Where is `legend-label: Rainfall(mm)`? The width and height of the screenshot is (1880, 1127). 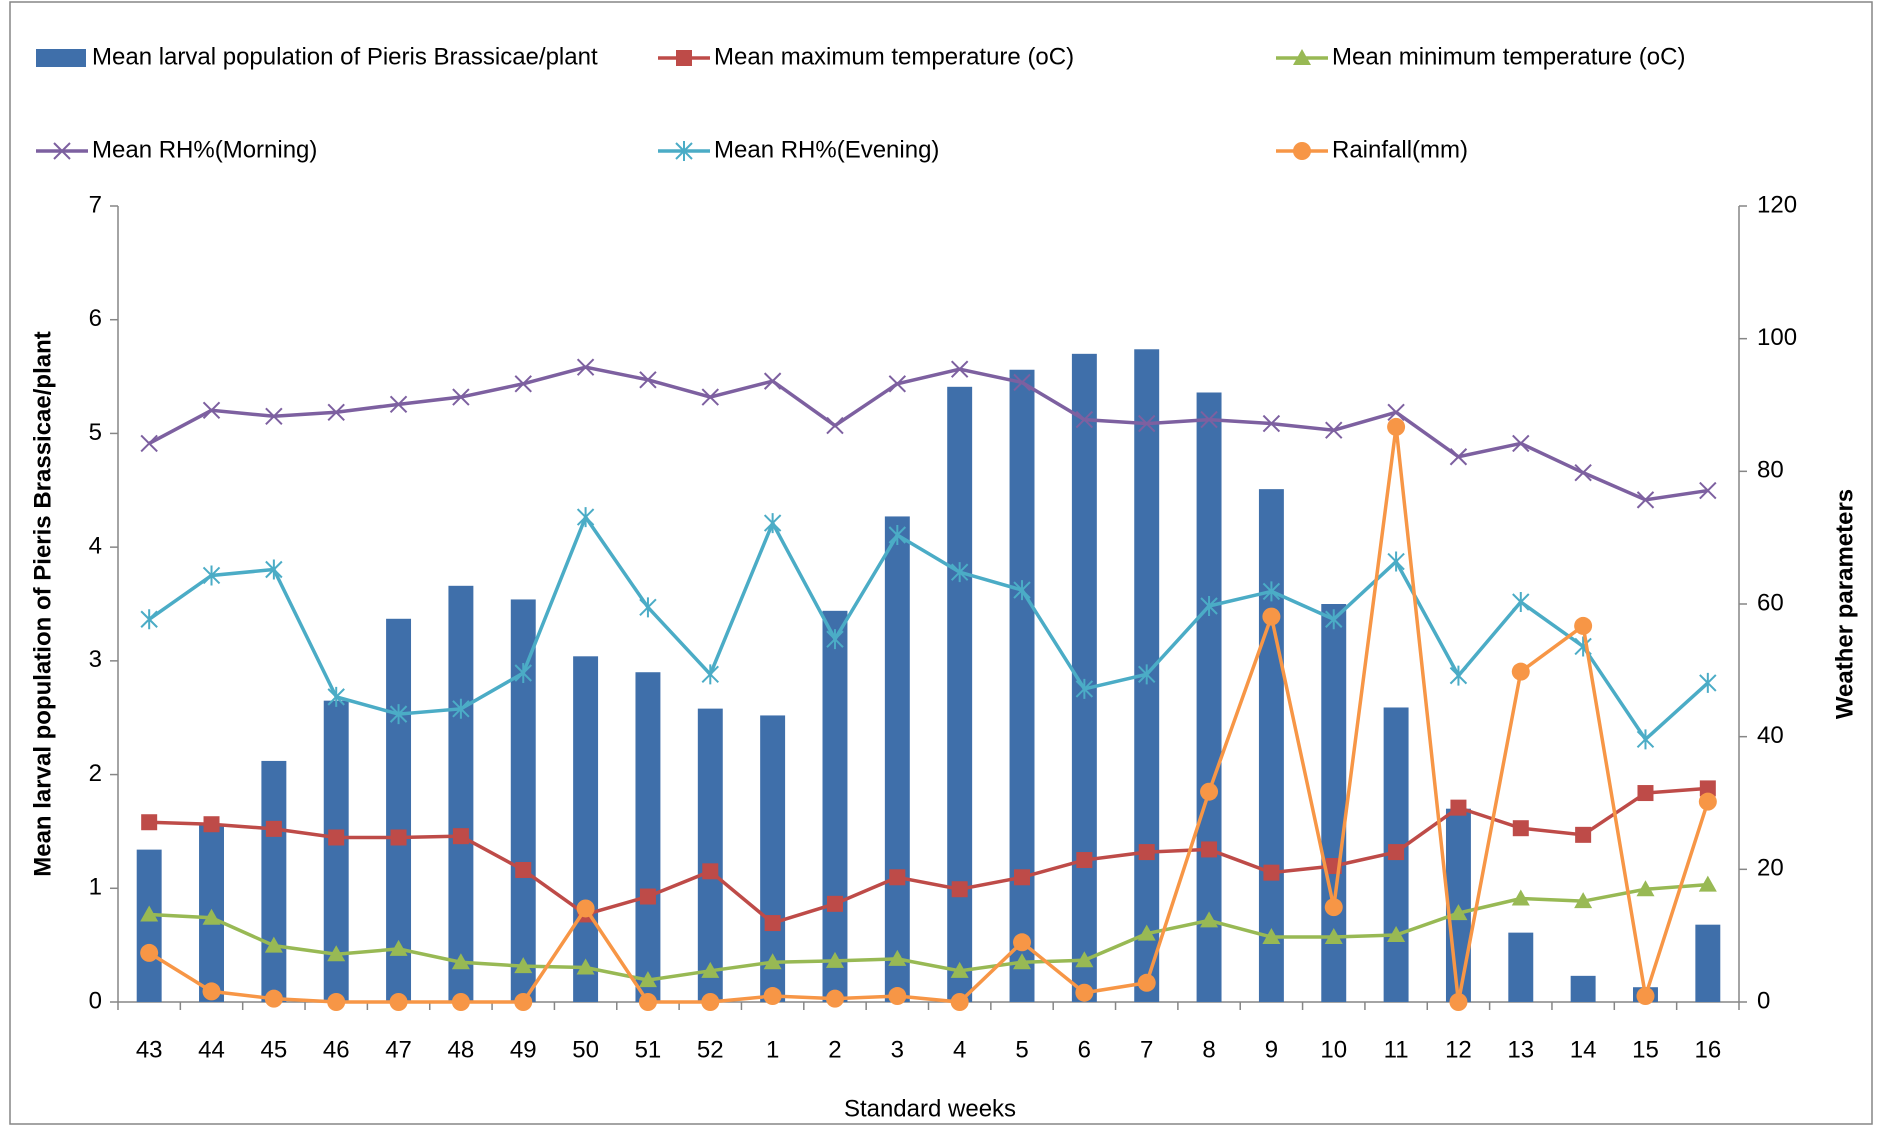 legend-label: Rainfall(mm) is located at coordinates (1400, 149).